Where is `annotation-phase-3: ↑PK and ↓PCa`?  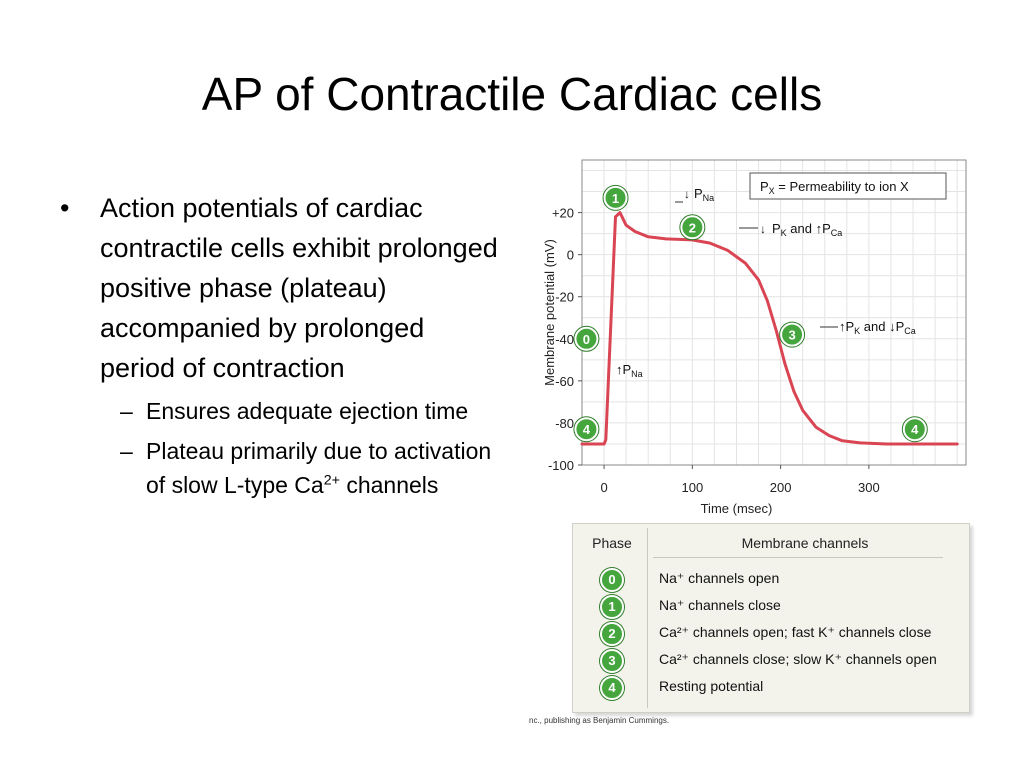 annotation-phase-3: ↑PK and ↓PCa is located at coordinates (868, 327).